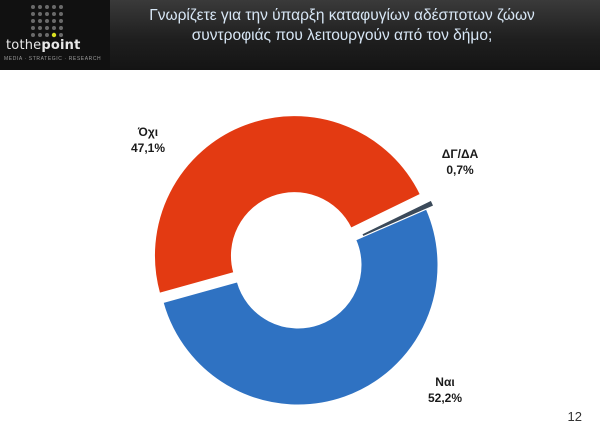 The height and width of the screenshot is (428, 600). What do you see at coordinates (460, 154) in the screenshot?
I see `slice-label-dg-da: ΔΓ/ΔΑ` at bounding box center [460, 154].